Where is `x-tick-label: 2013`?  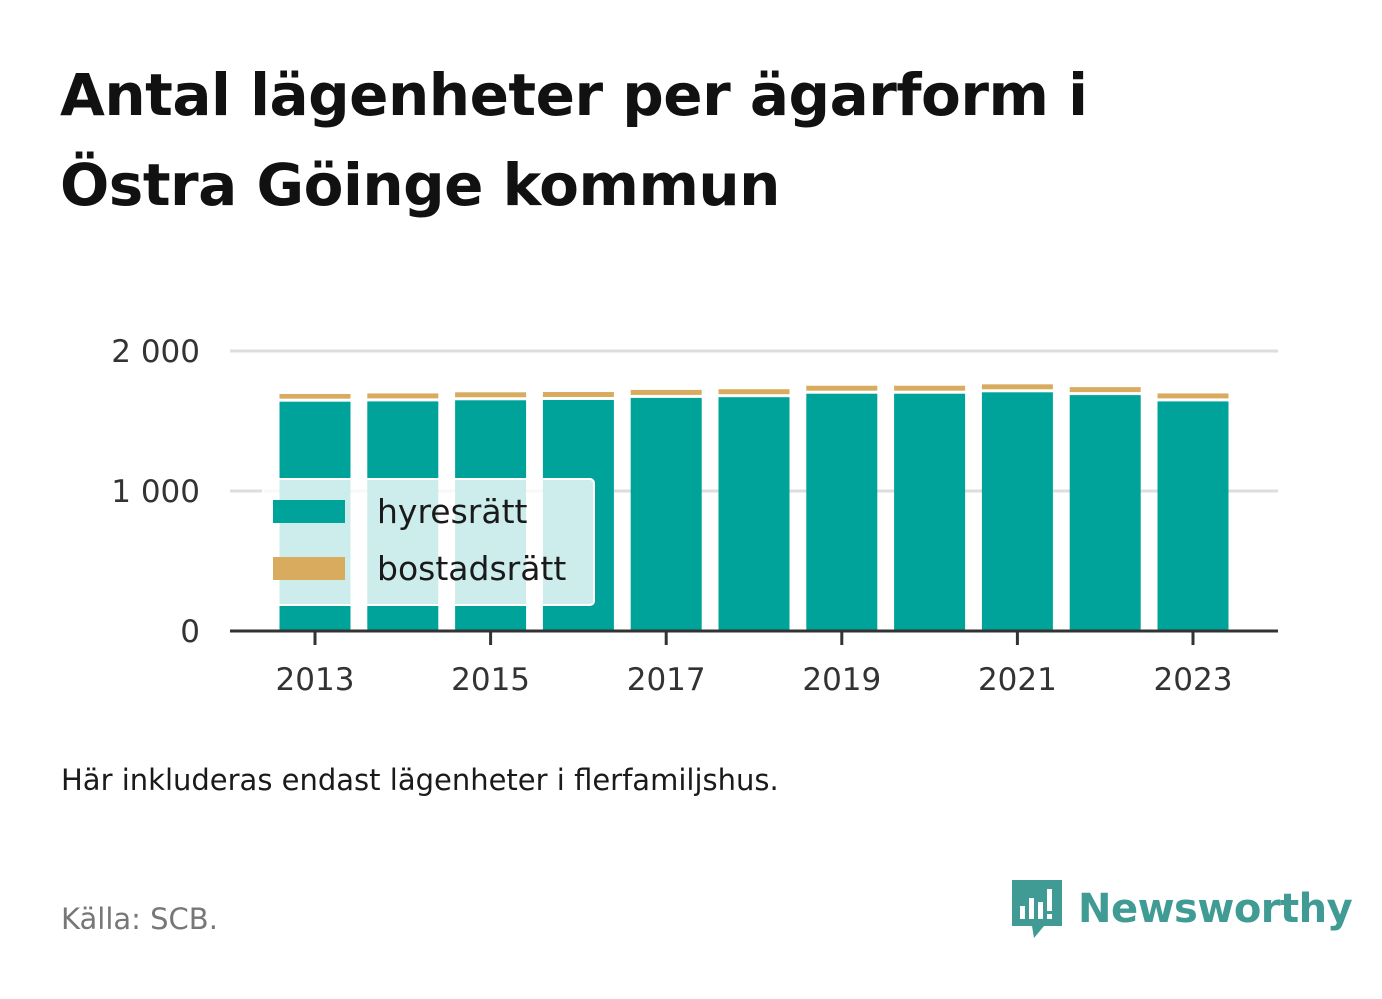 x-tick-label: 2013 is located at coordinates (315, 680).